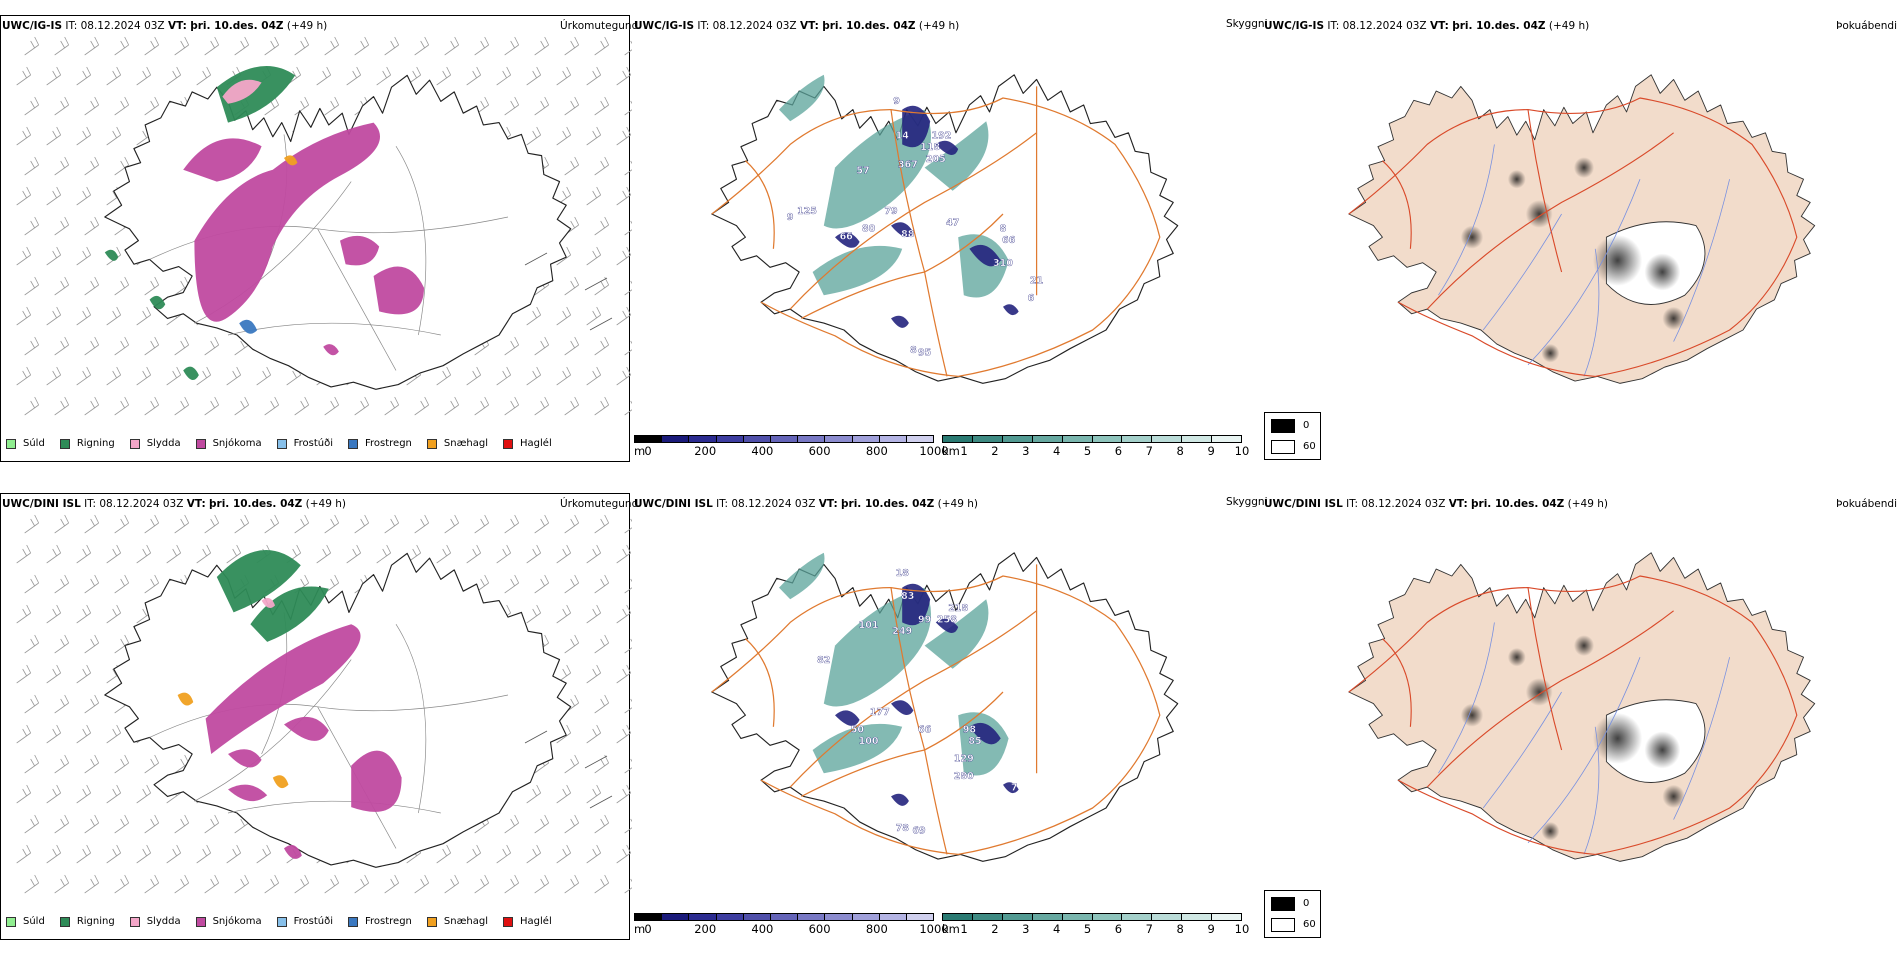  Describe the element at coordinates (1662, 750) in the screenshot. I see `fog-blob` at that location.